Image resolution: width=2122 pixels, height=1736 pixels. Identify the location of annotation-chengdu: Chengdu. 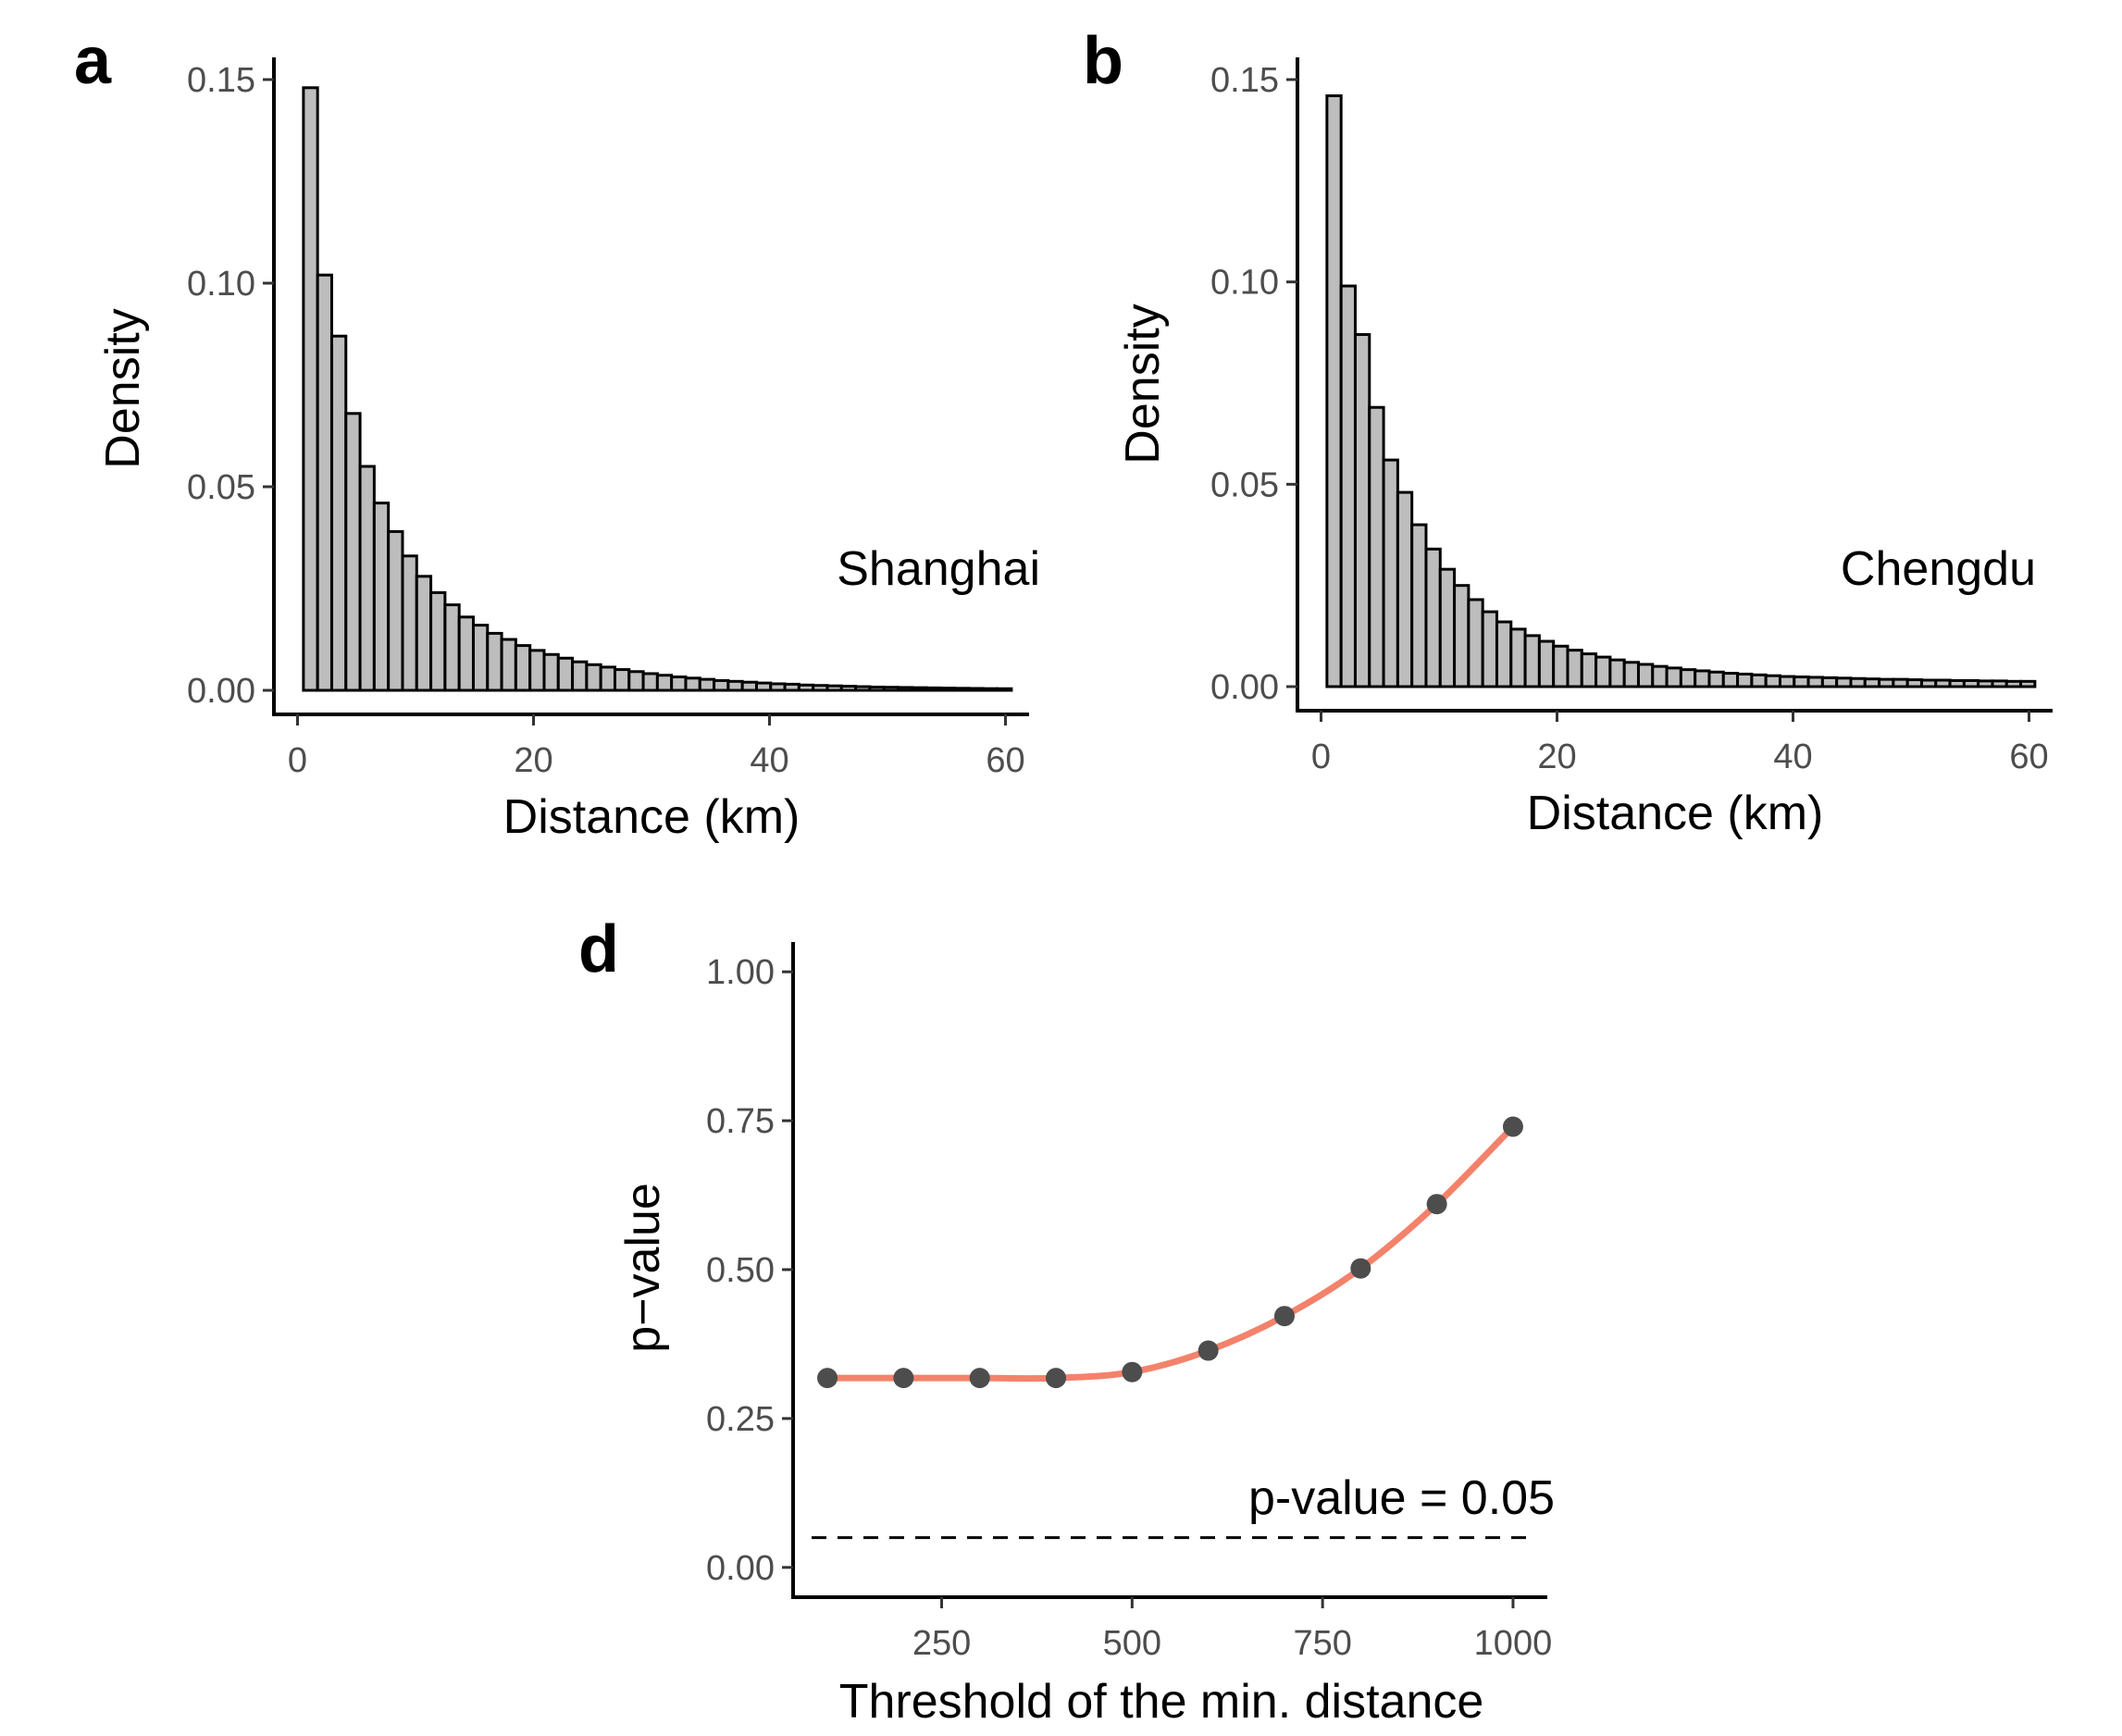
(1939, 569).